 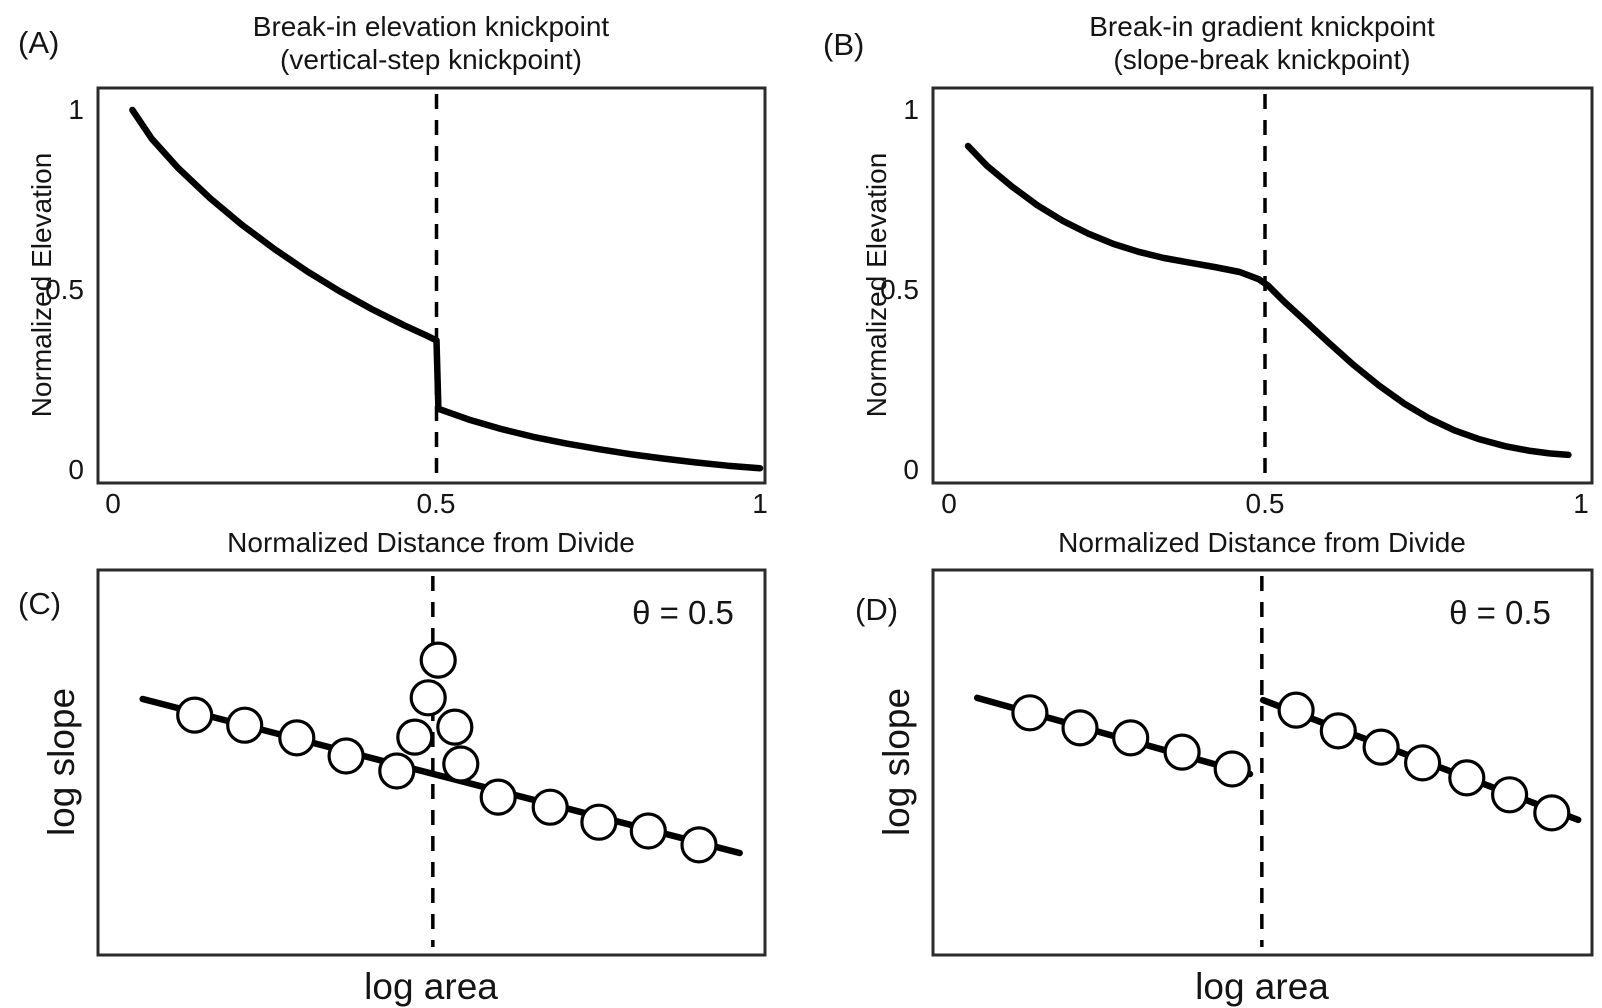 I want to click on panel-b-xtick-05: 0.5, so click(x=1265, y=503).